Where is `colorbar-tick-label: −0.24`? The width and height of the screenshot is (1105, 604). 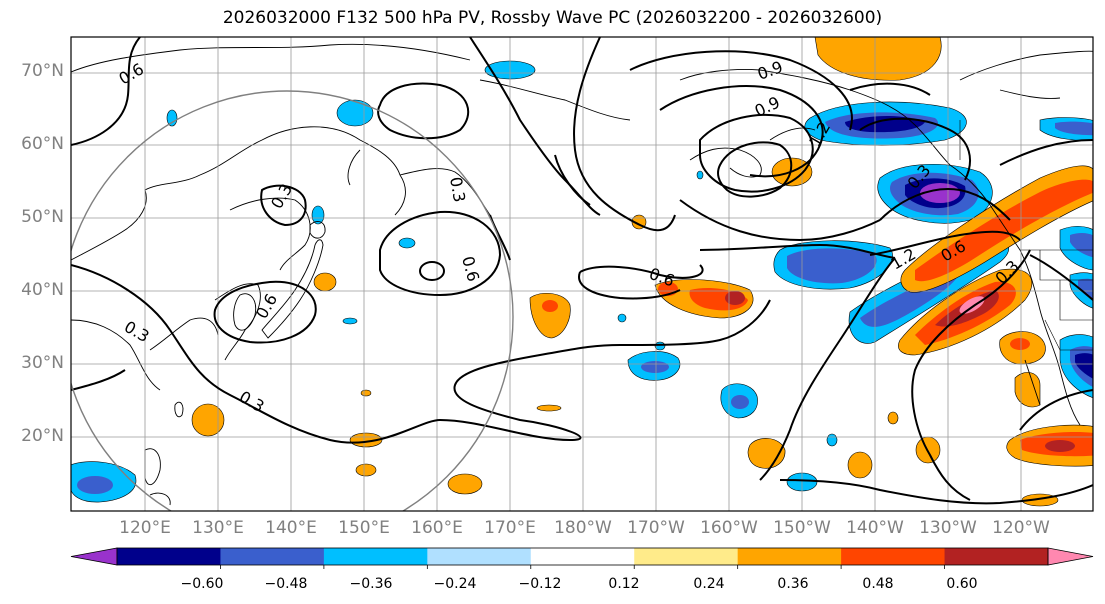 colorbar-tick-label: −0.24 is located at coordinates (455, 584).